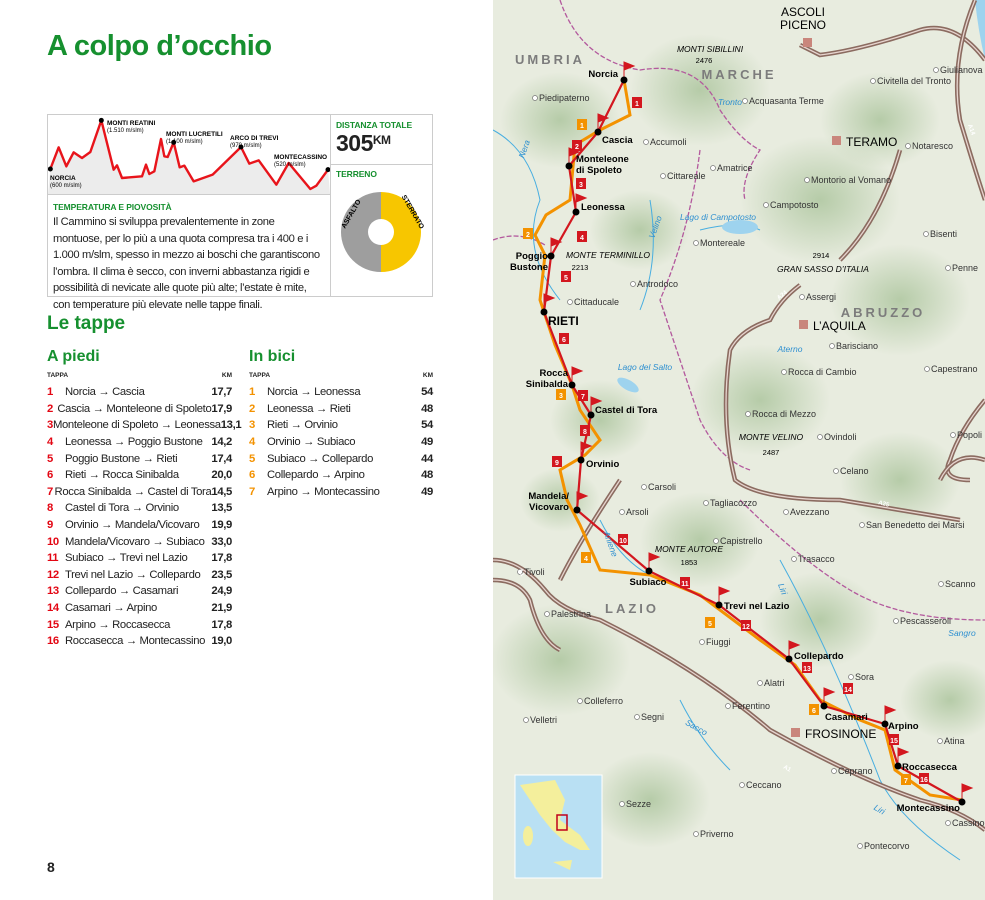  I want to click on walk-stage-number: 6, so click(564, 340).